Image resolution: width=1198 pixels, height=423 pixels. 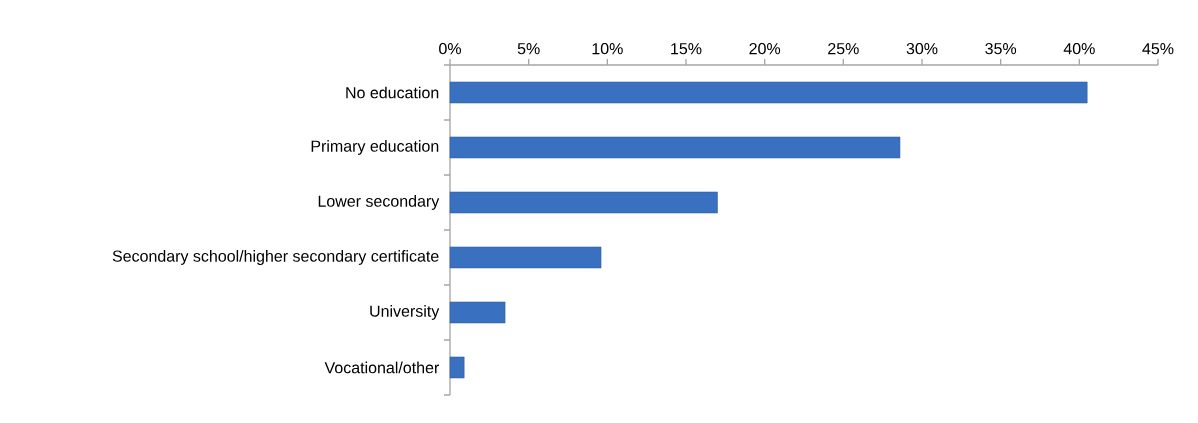 What do you see at coordinates (1158, 49) in the screenshot?
I see `x-tick-label: 45%` at bounding box center [1158, 49].